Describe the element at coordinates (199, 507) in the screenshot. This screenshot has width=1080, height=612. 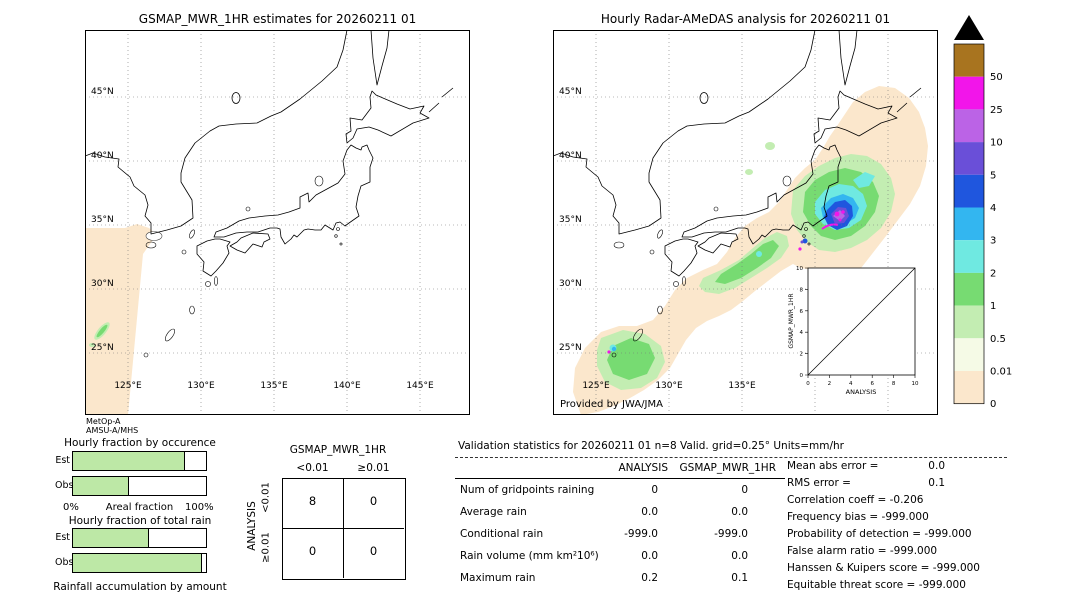
I see `axis-100pct-label: 100%` at that location.